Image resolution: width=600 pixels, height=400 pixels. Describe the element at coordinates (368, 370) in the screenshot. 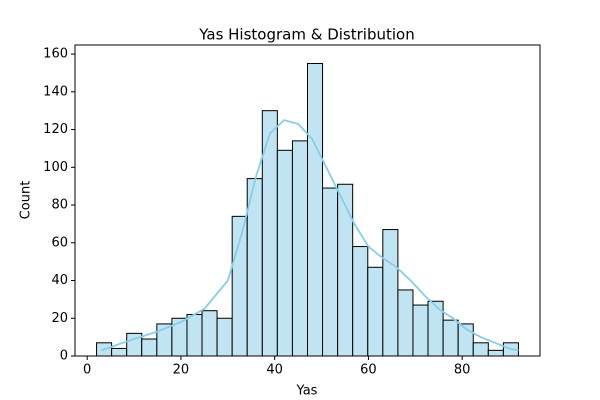

I see `x-tick-label: 60` at that location.